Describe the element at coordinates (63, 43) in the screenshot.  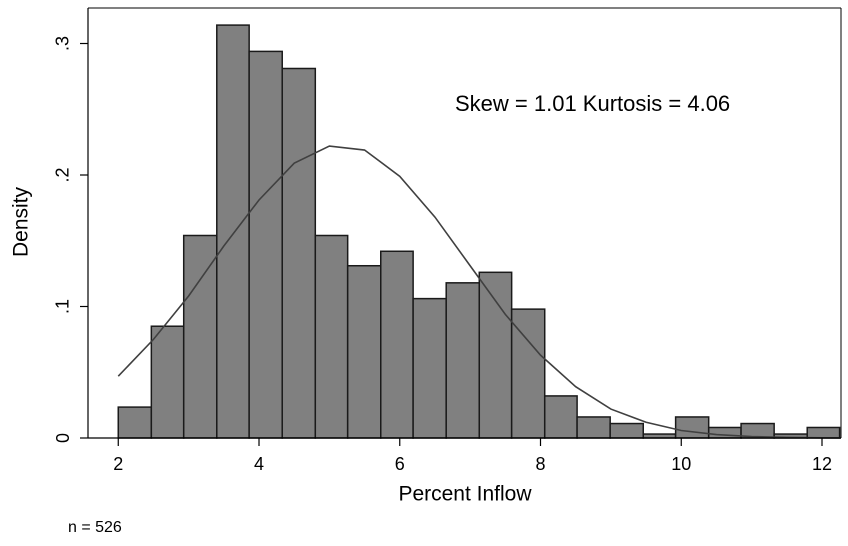
I see `y-tick-label: .3` at that location.